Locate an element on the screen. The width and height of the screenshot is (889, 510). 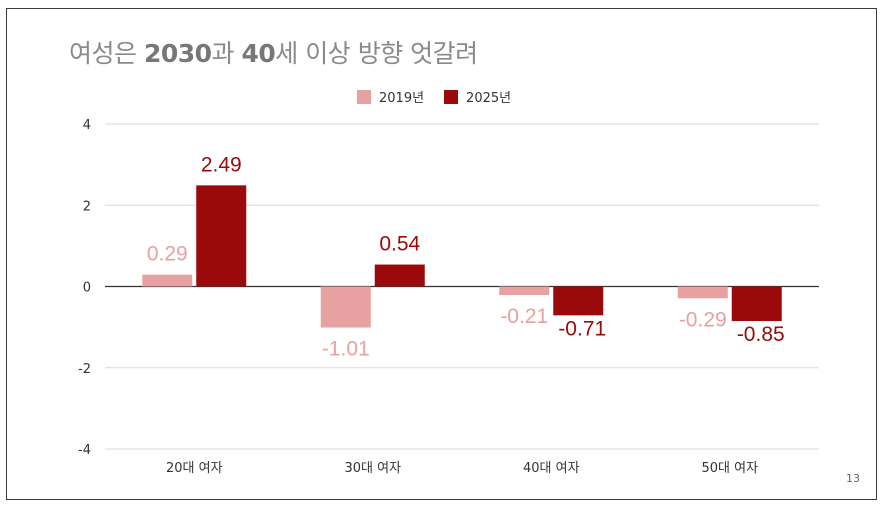
x-tick-label: 50대 여자 is located at coordinates (729, 468).